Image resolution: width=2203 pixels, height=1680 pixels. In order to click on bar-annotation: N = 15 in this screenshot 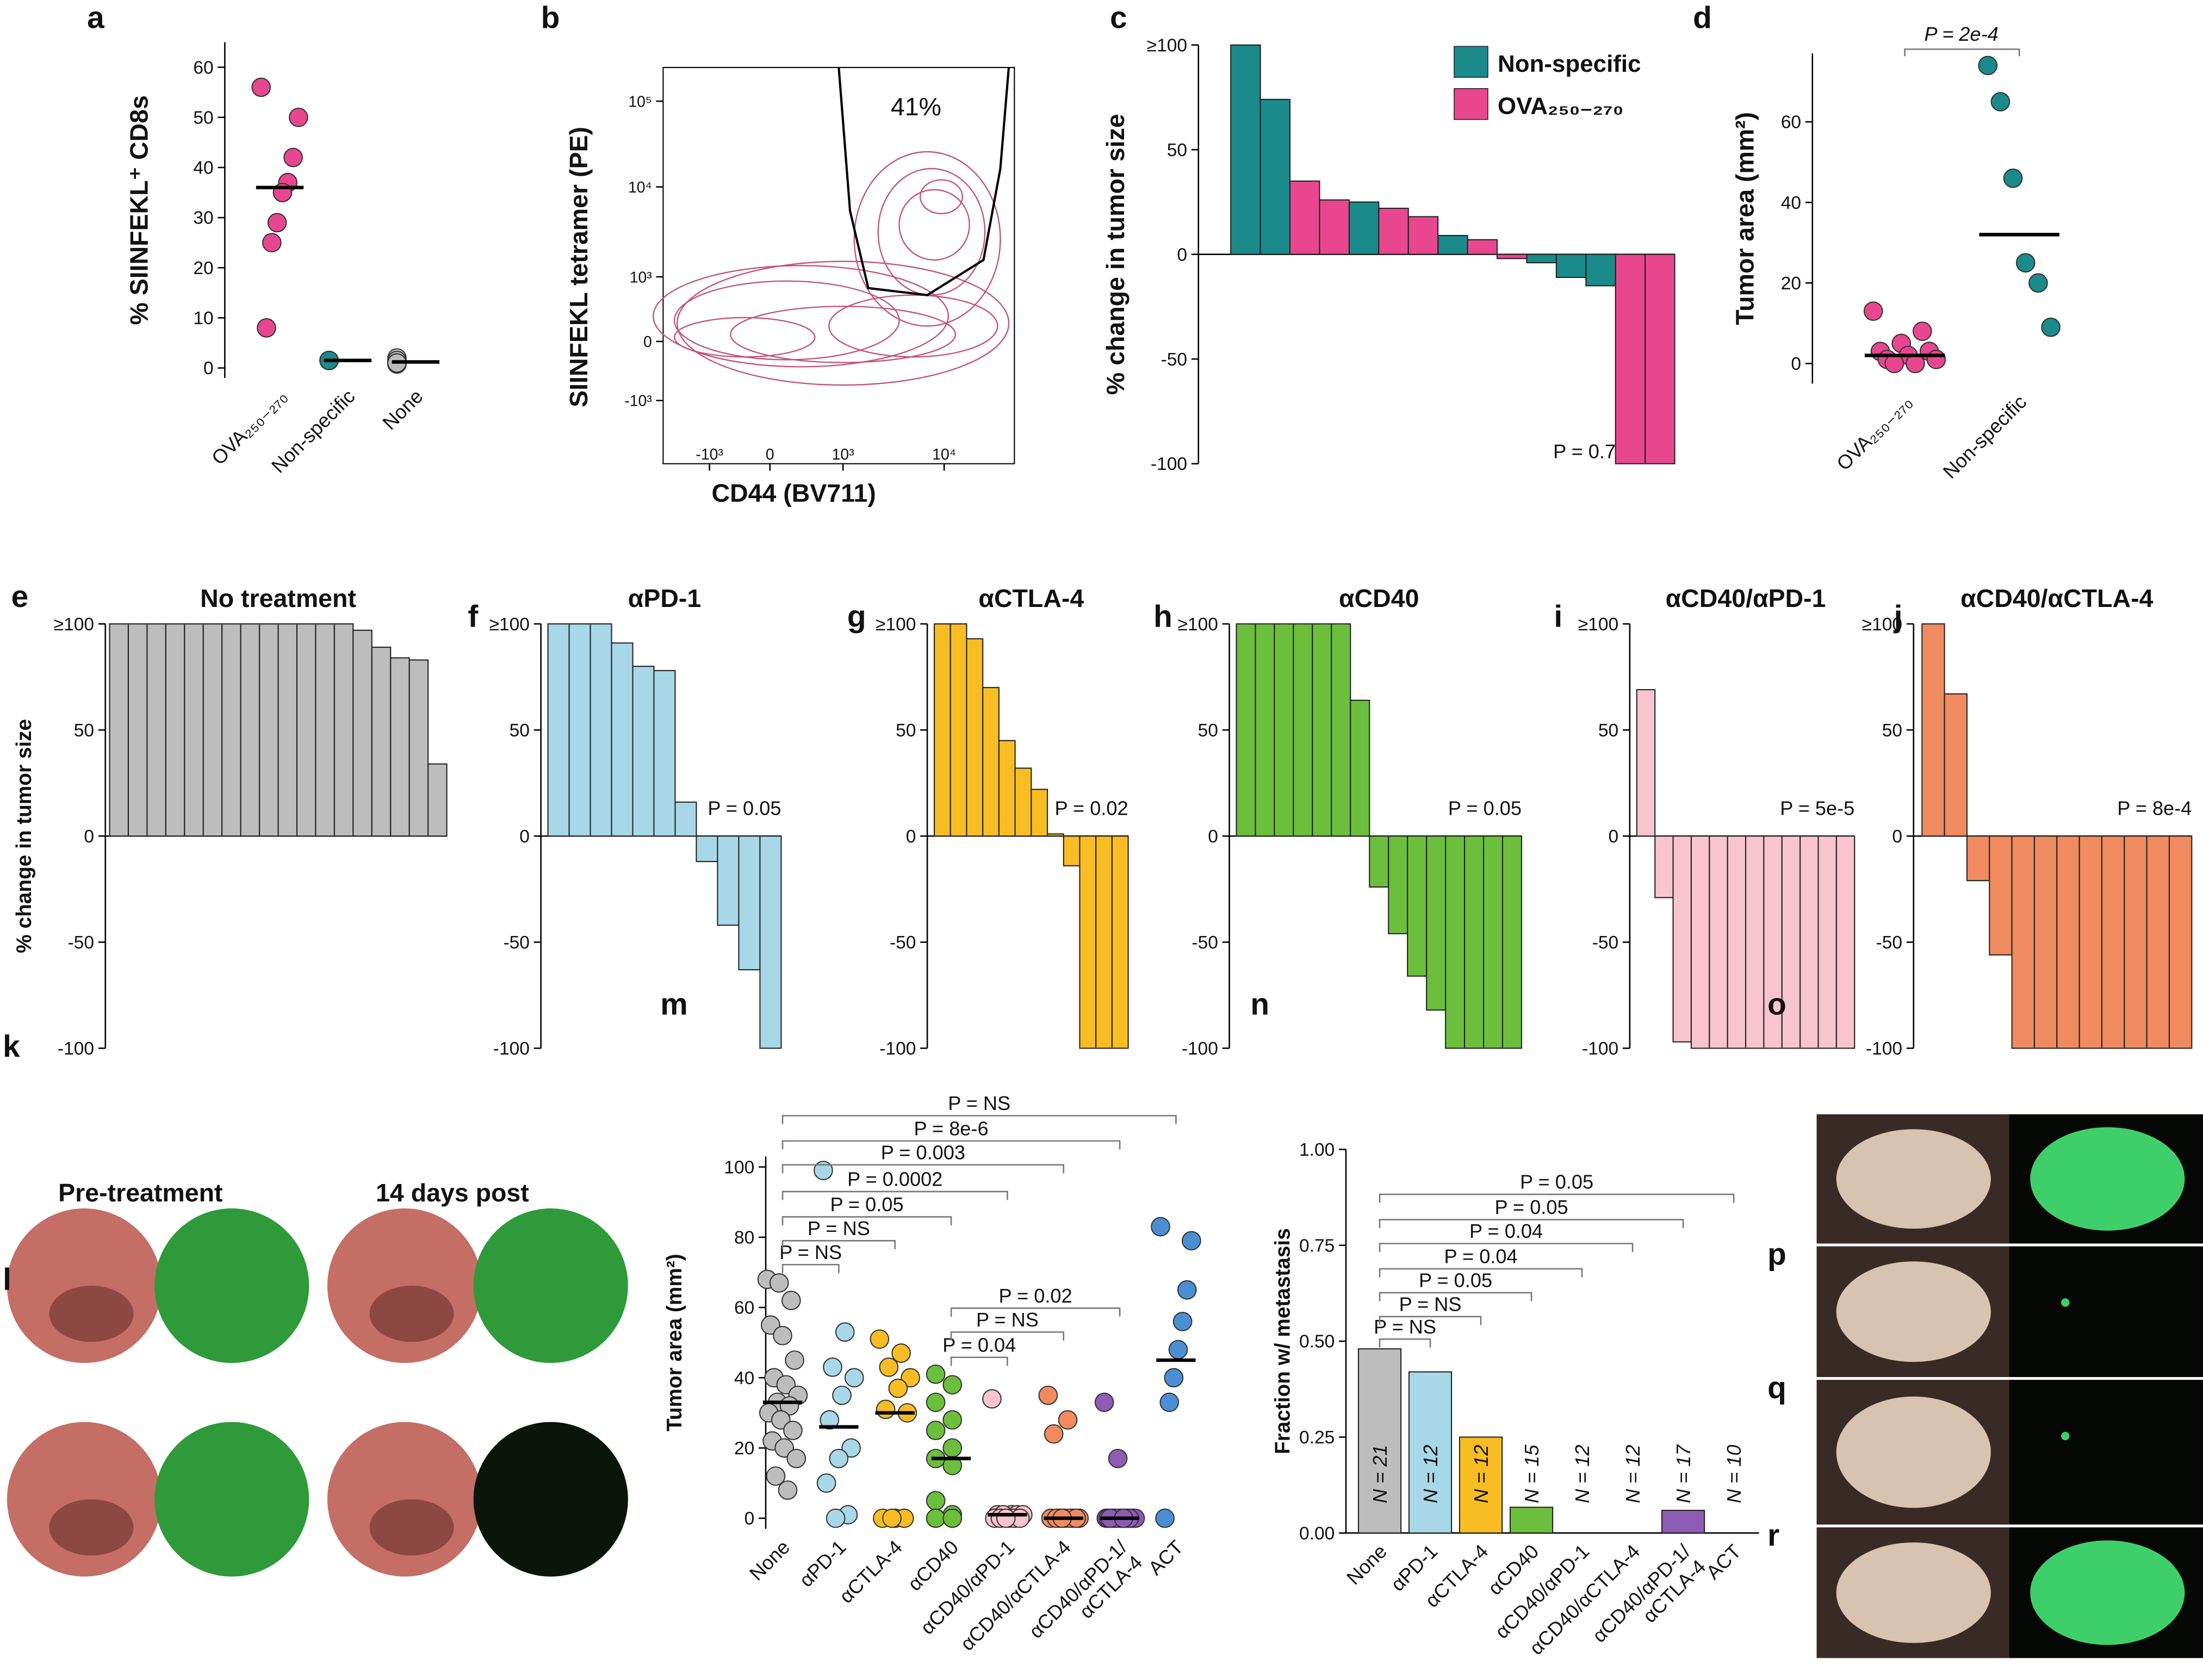, I will do `click(1532, 1474)`.